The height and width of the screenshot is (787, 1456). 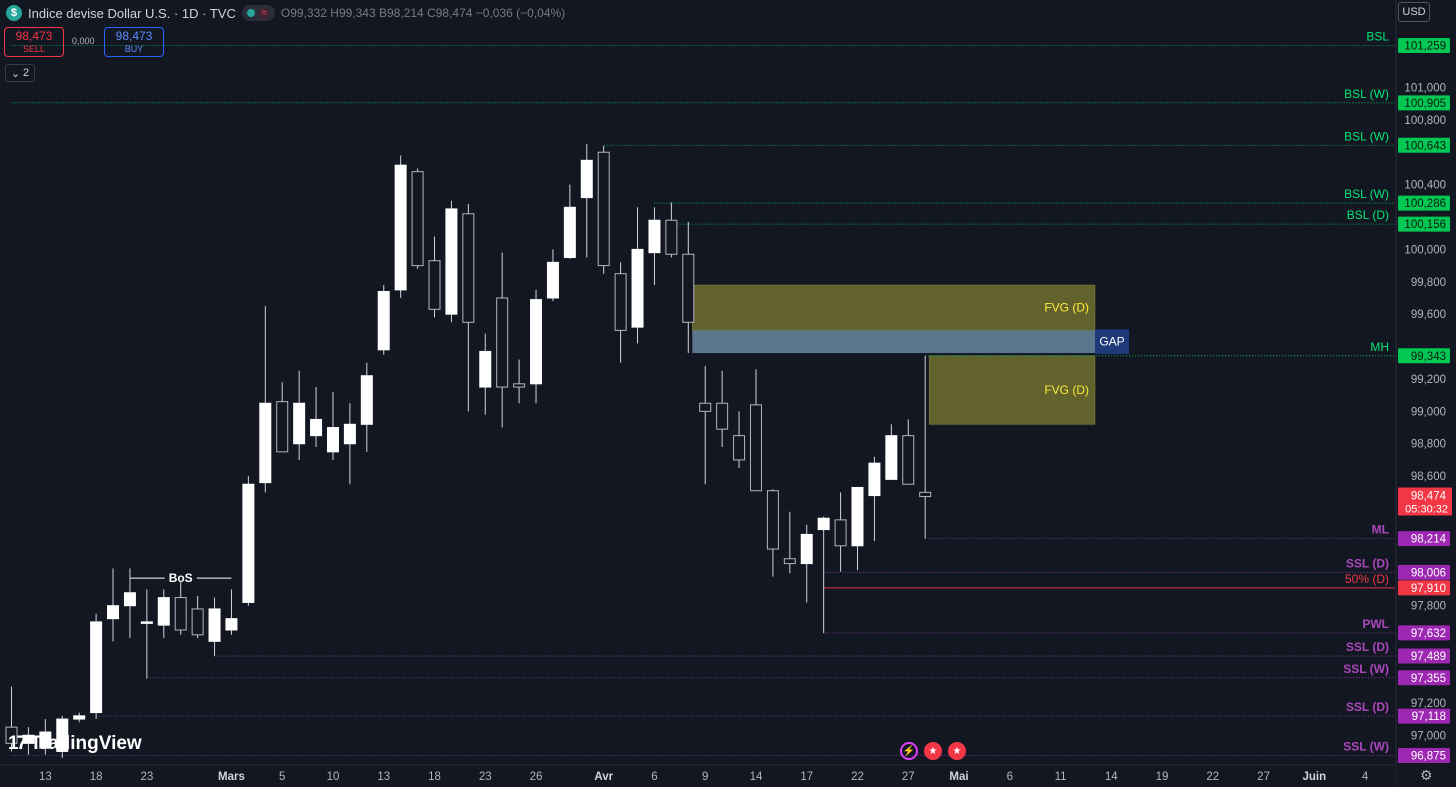 I want to click on price-tick-0: 101,000, so click(x=1425, y=88).